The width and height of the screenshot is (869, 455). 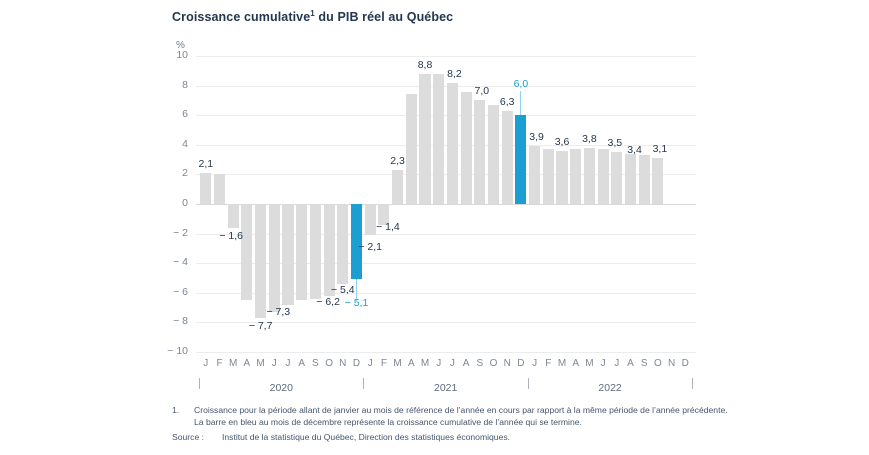 What do you see at coordinates (278, 312) in the screenshot?
I see `bar-value-label: − 7,3` at bounding box center [278, 312].